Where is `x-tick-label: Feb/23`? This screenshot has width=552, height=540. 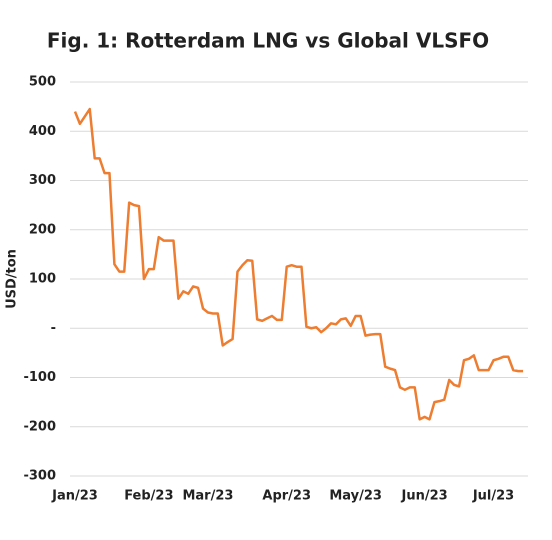 x-tick-label: Feb/23 is located at coordinates (148, 496).